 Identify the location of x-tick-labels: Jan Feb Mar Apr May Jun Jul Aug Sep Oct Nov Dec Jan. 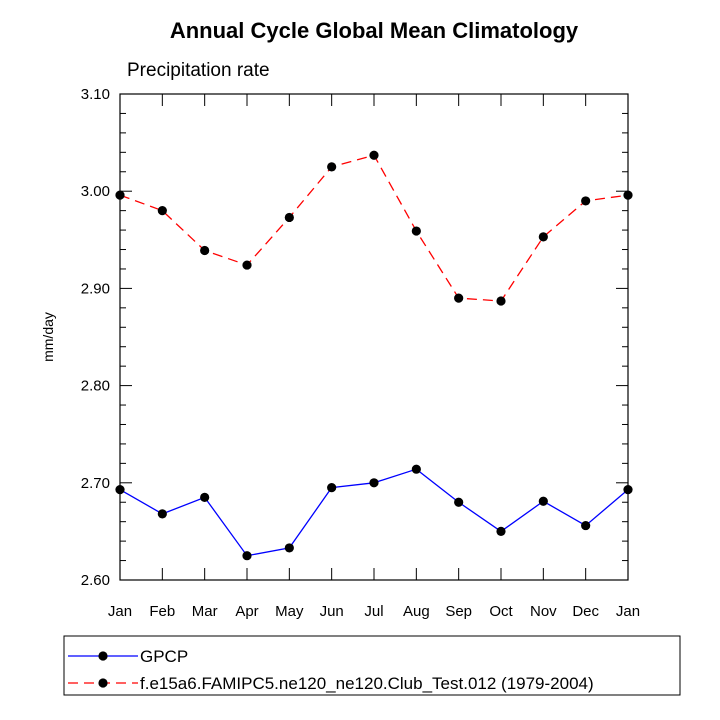
(374, 611).